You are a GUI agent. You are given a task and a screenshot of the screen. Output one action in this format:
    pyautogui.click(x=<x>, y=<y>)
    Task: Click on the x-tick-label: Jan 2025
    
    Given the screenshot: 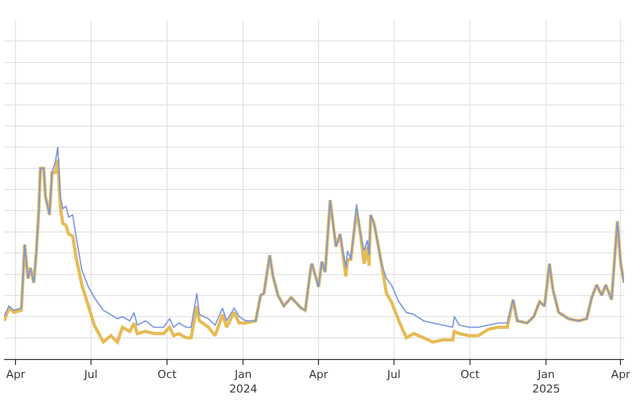 What is the action you would take?
    pyautogui.click(x=546, y=382)
    